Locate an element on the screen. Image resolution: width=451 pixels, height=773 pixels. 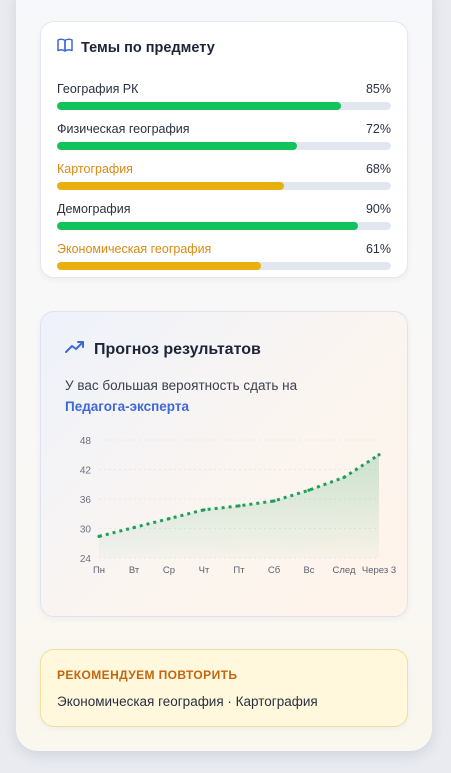
recommend-text: Экономическая география · Картография is located at coordinates (187, 701).